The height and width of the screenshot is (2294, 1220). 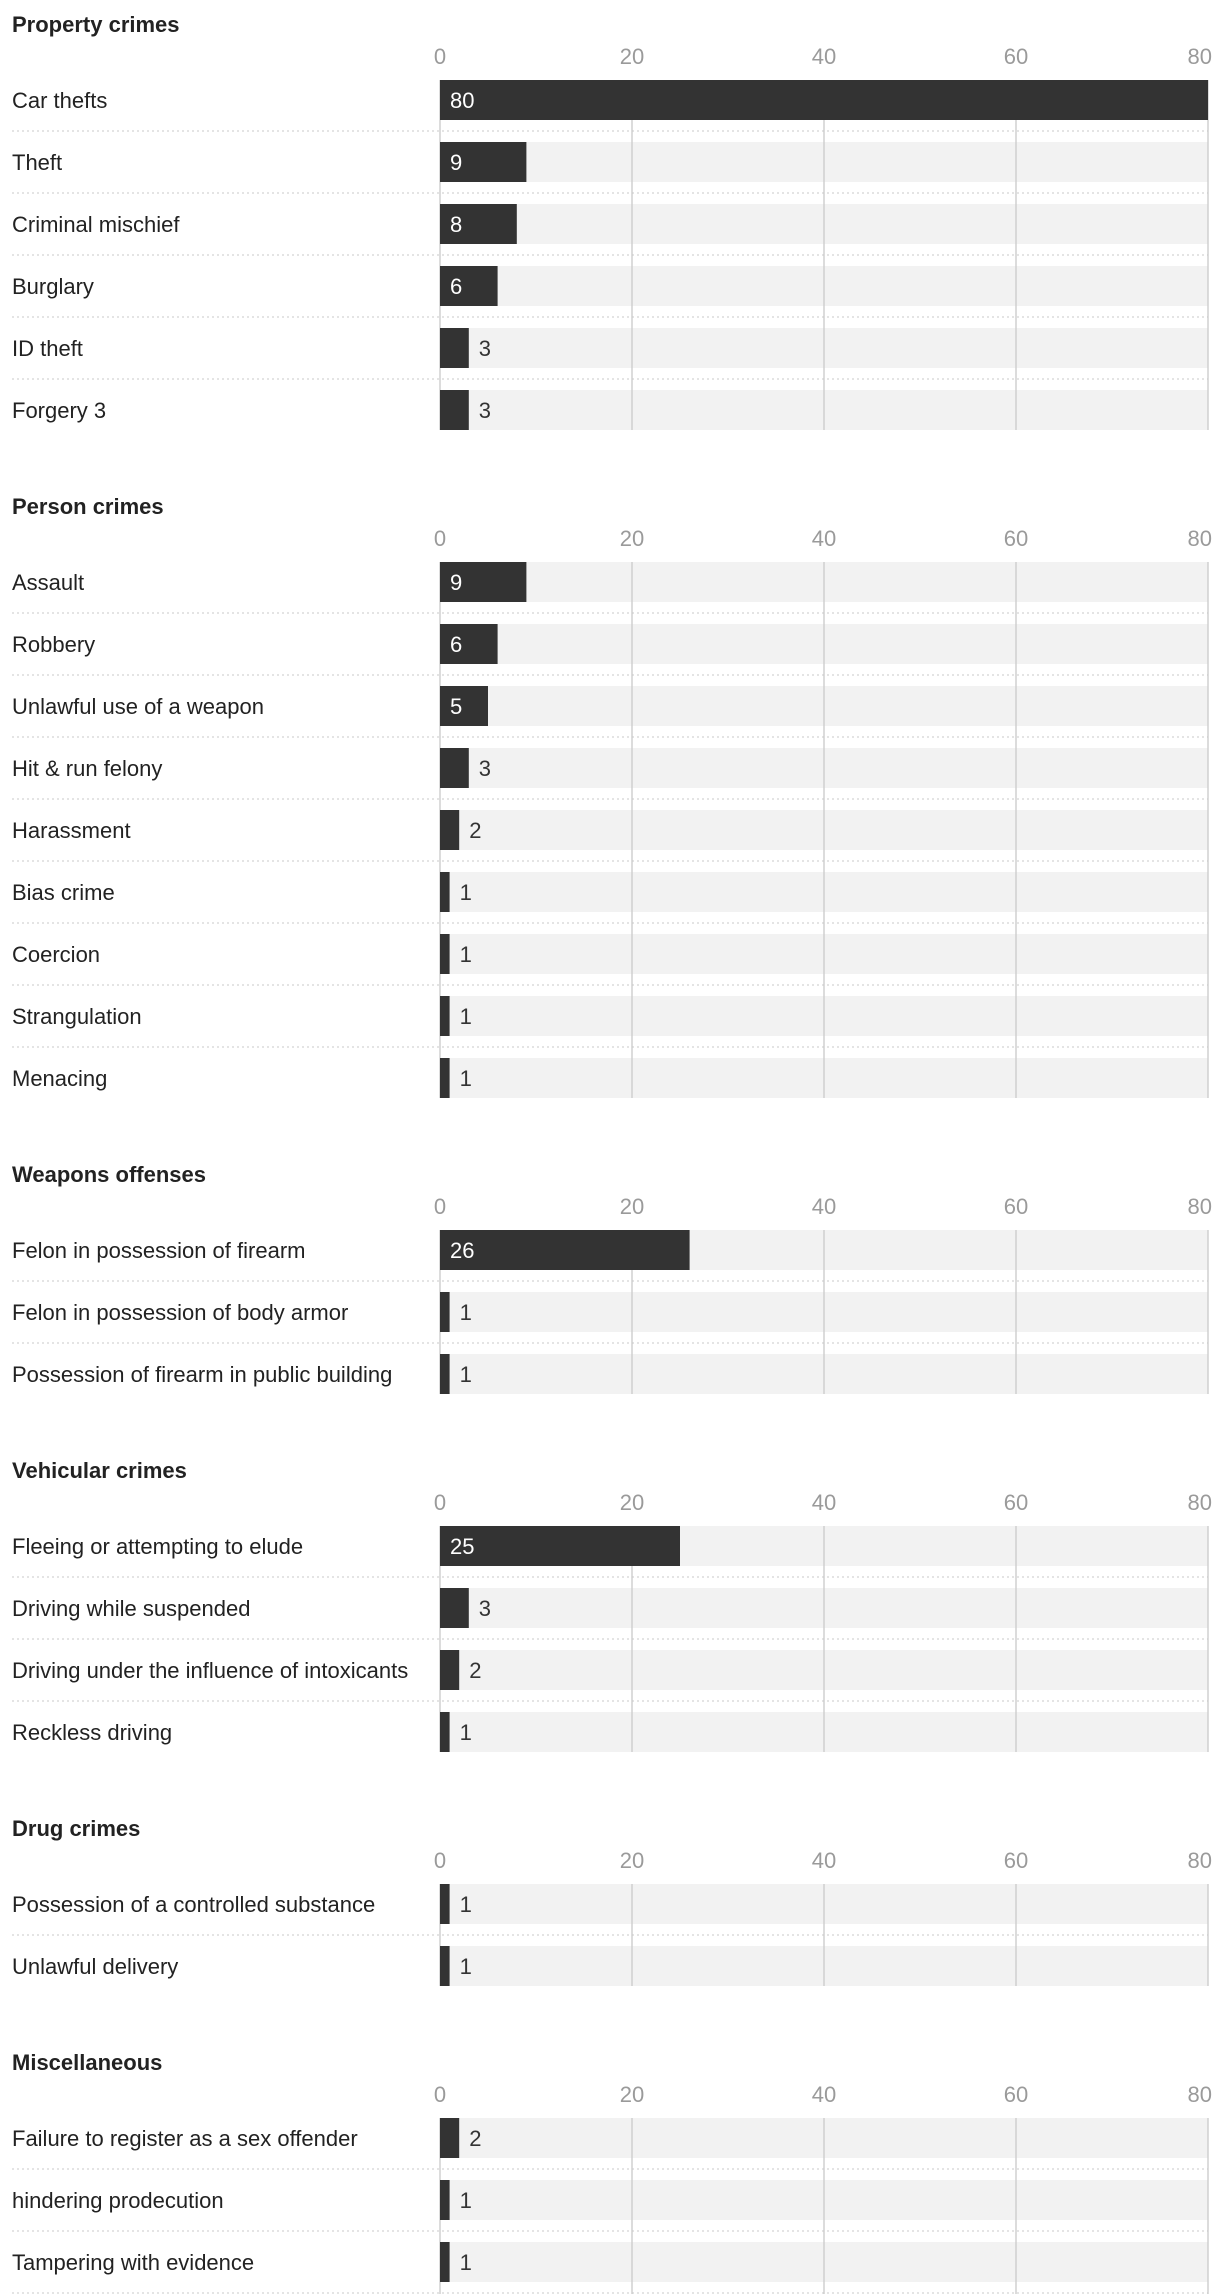 I want to click on row-label: Assault, so click(x=48, y=582).